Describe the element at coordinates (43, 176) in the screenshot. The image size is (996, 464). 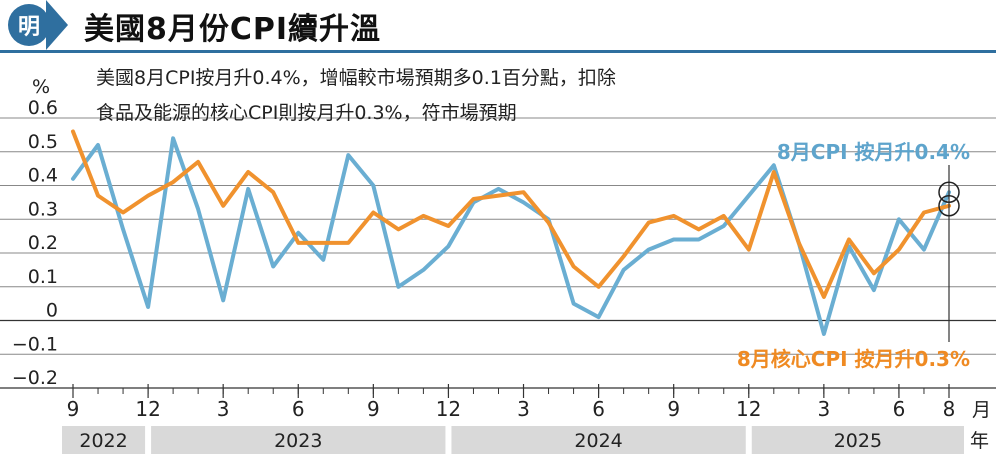
I see `y-tick-label: 0.4` at that location.